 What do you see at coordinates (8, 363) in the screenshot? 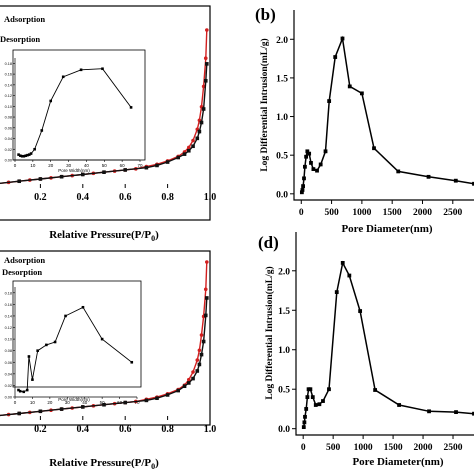
I see `inset-y-tick-label: 0.06` at bounding box center [8, 363].